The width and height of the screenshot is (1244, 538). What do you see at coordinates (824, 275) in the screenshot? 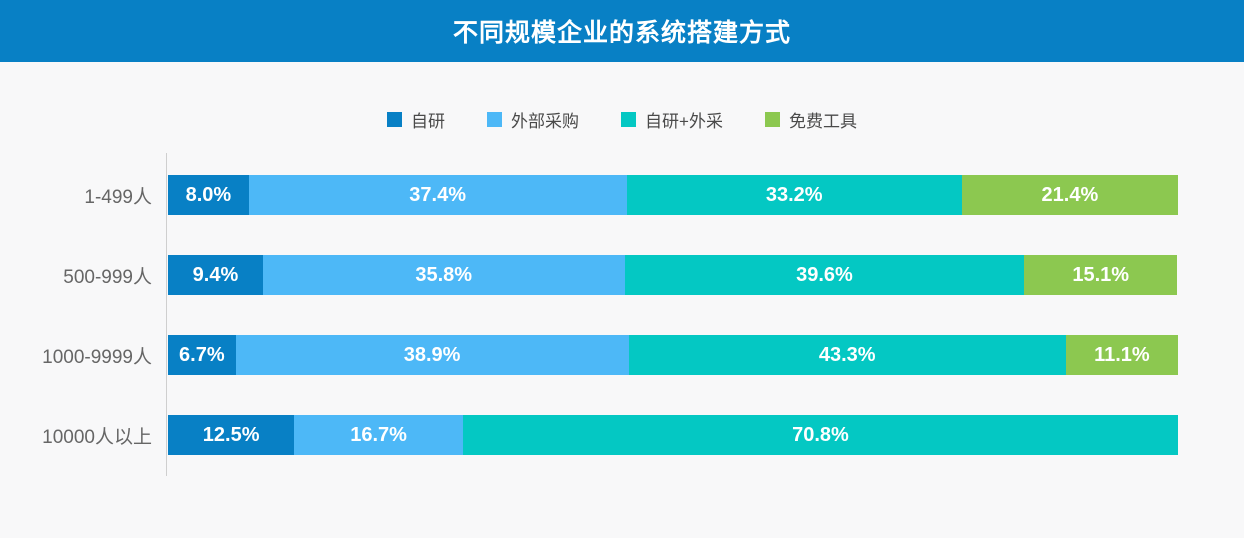
I see `bar-segment-自研+外采: 39.6%` at bounding box center [824, 275].